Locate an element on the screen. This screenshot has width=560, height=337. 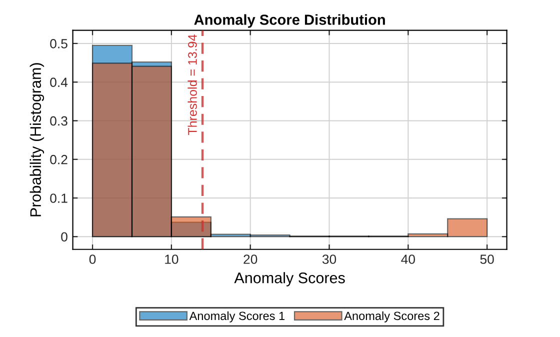
y-tick-label: 0.1 is located at coordinates (59, 198).